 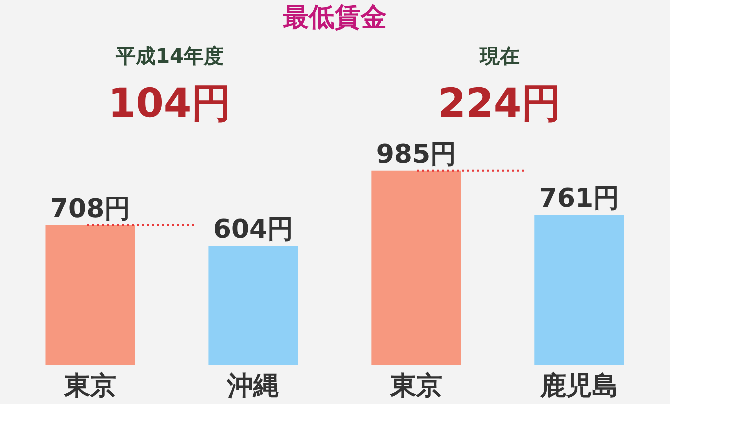 I want to click on data-label: 708円, so click(x=90, y=209).